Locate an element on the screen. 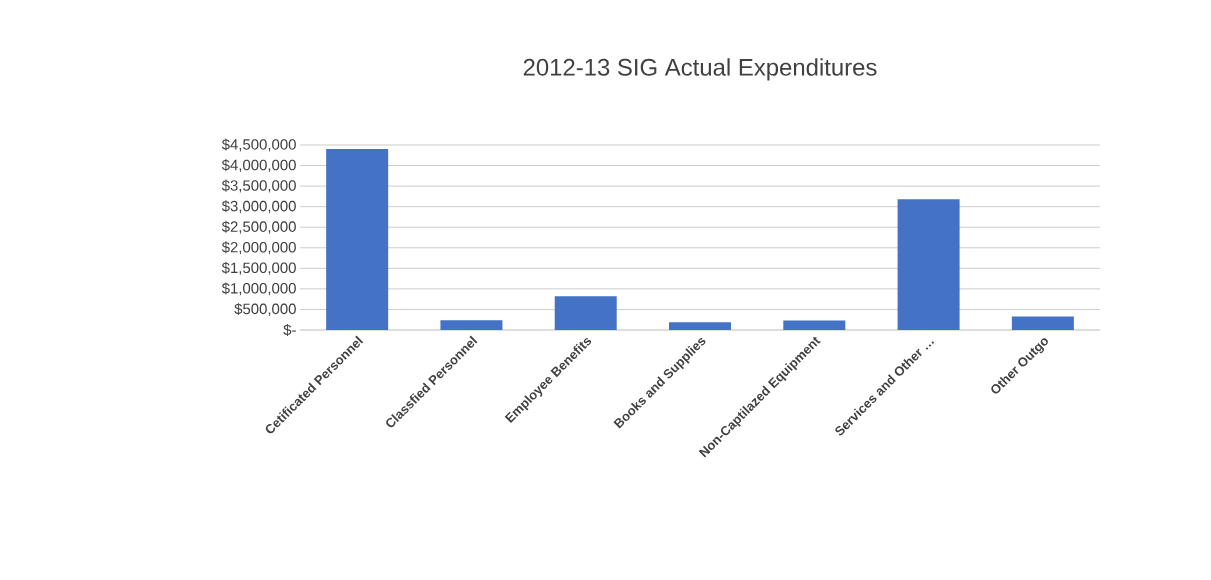 Image resolution: width=1211 pixels, height=580 pixels. y-tick-label: $- is located at coordinates (289, 330).